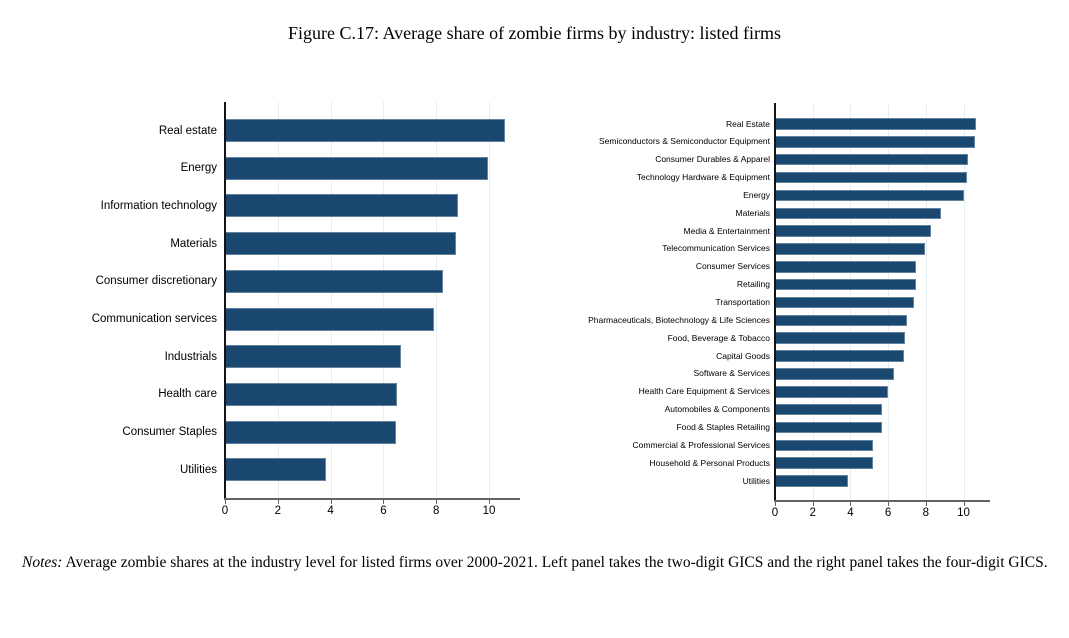 This screenshot has width=1069, height=638. I want to click on category-label: Transportation, so click(743, 302).